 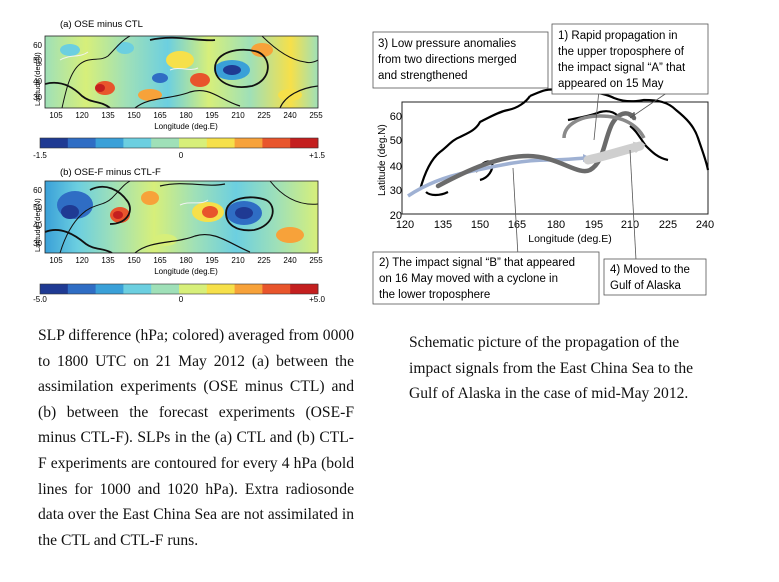 I want to click on colorbar-frame, so click(x=179, y=289).